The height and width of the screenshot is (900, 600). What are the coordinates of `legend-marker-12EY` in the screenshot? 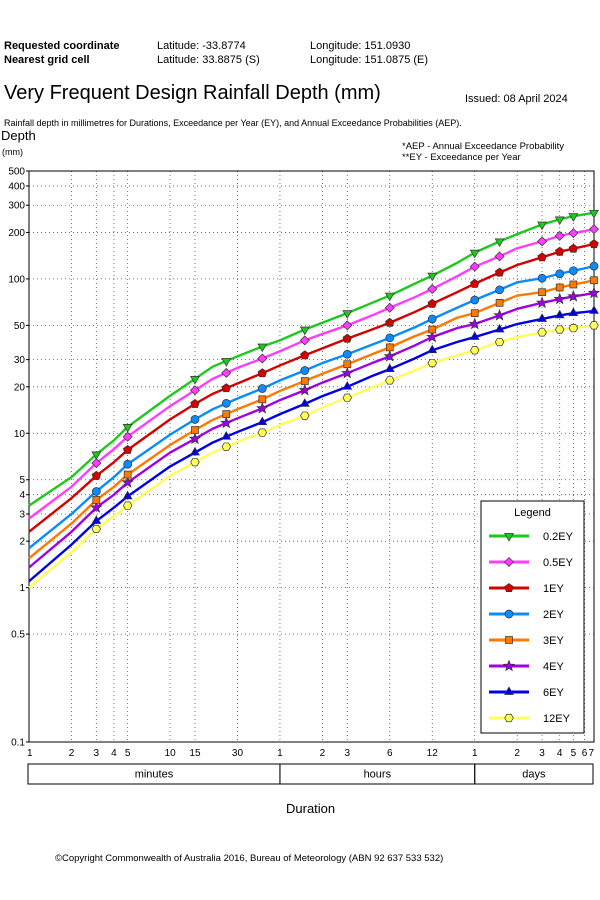 It's located at (509, 718).